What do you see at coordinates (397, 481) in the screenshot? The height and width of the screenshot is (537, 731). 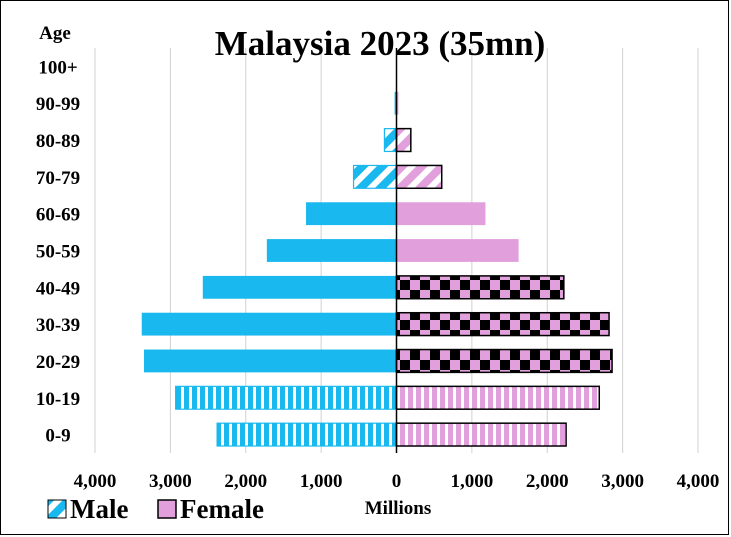 I see `x-tick-label: 0` at bounding box center [397, 481].